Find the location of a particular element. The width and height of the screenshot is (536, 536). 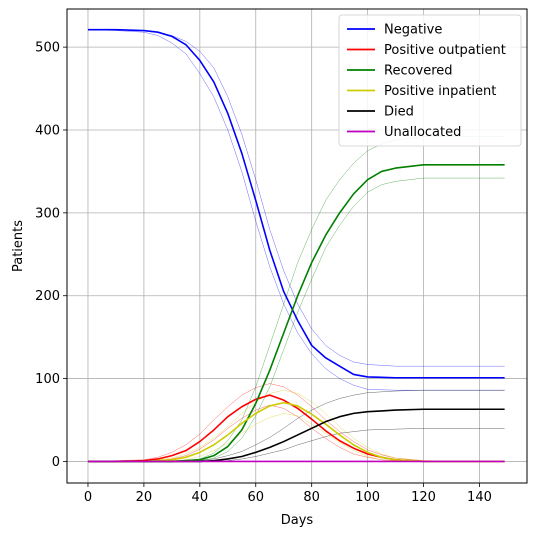

x-tick-label: 140 is located at coordinates (479, 497).